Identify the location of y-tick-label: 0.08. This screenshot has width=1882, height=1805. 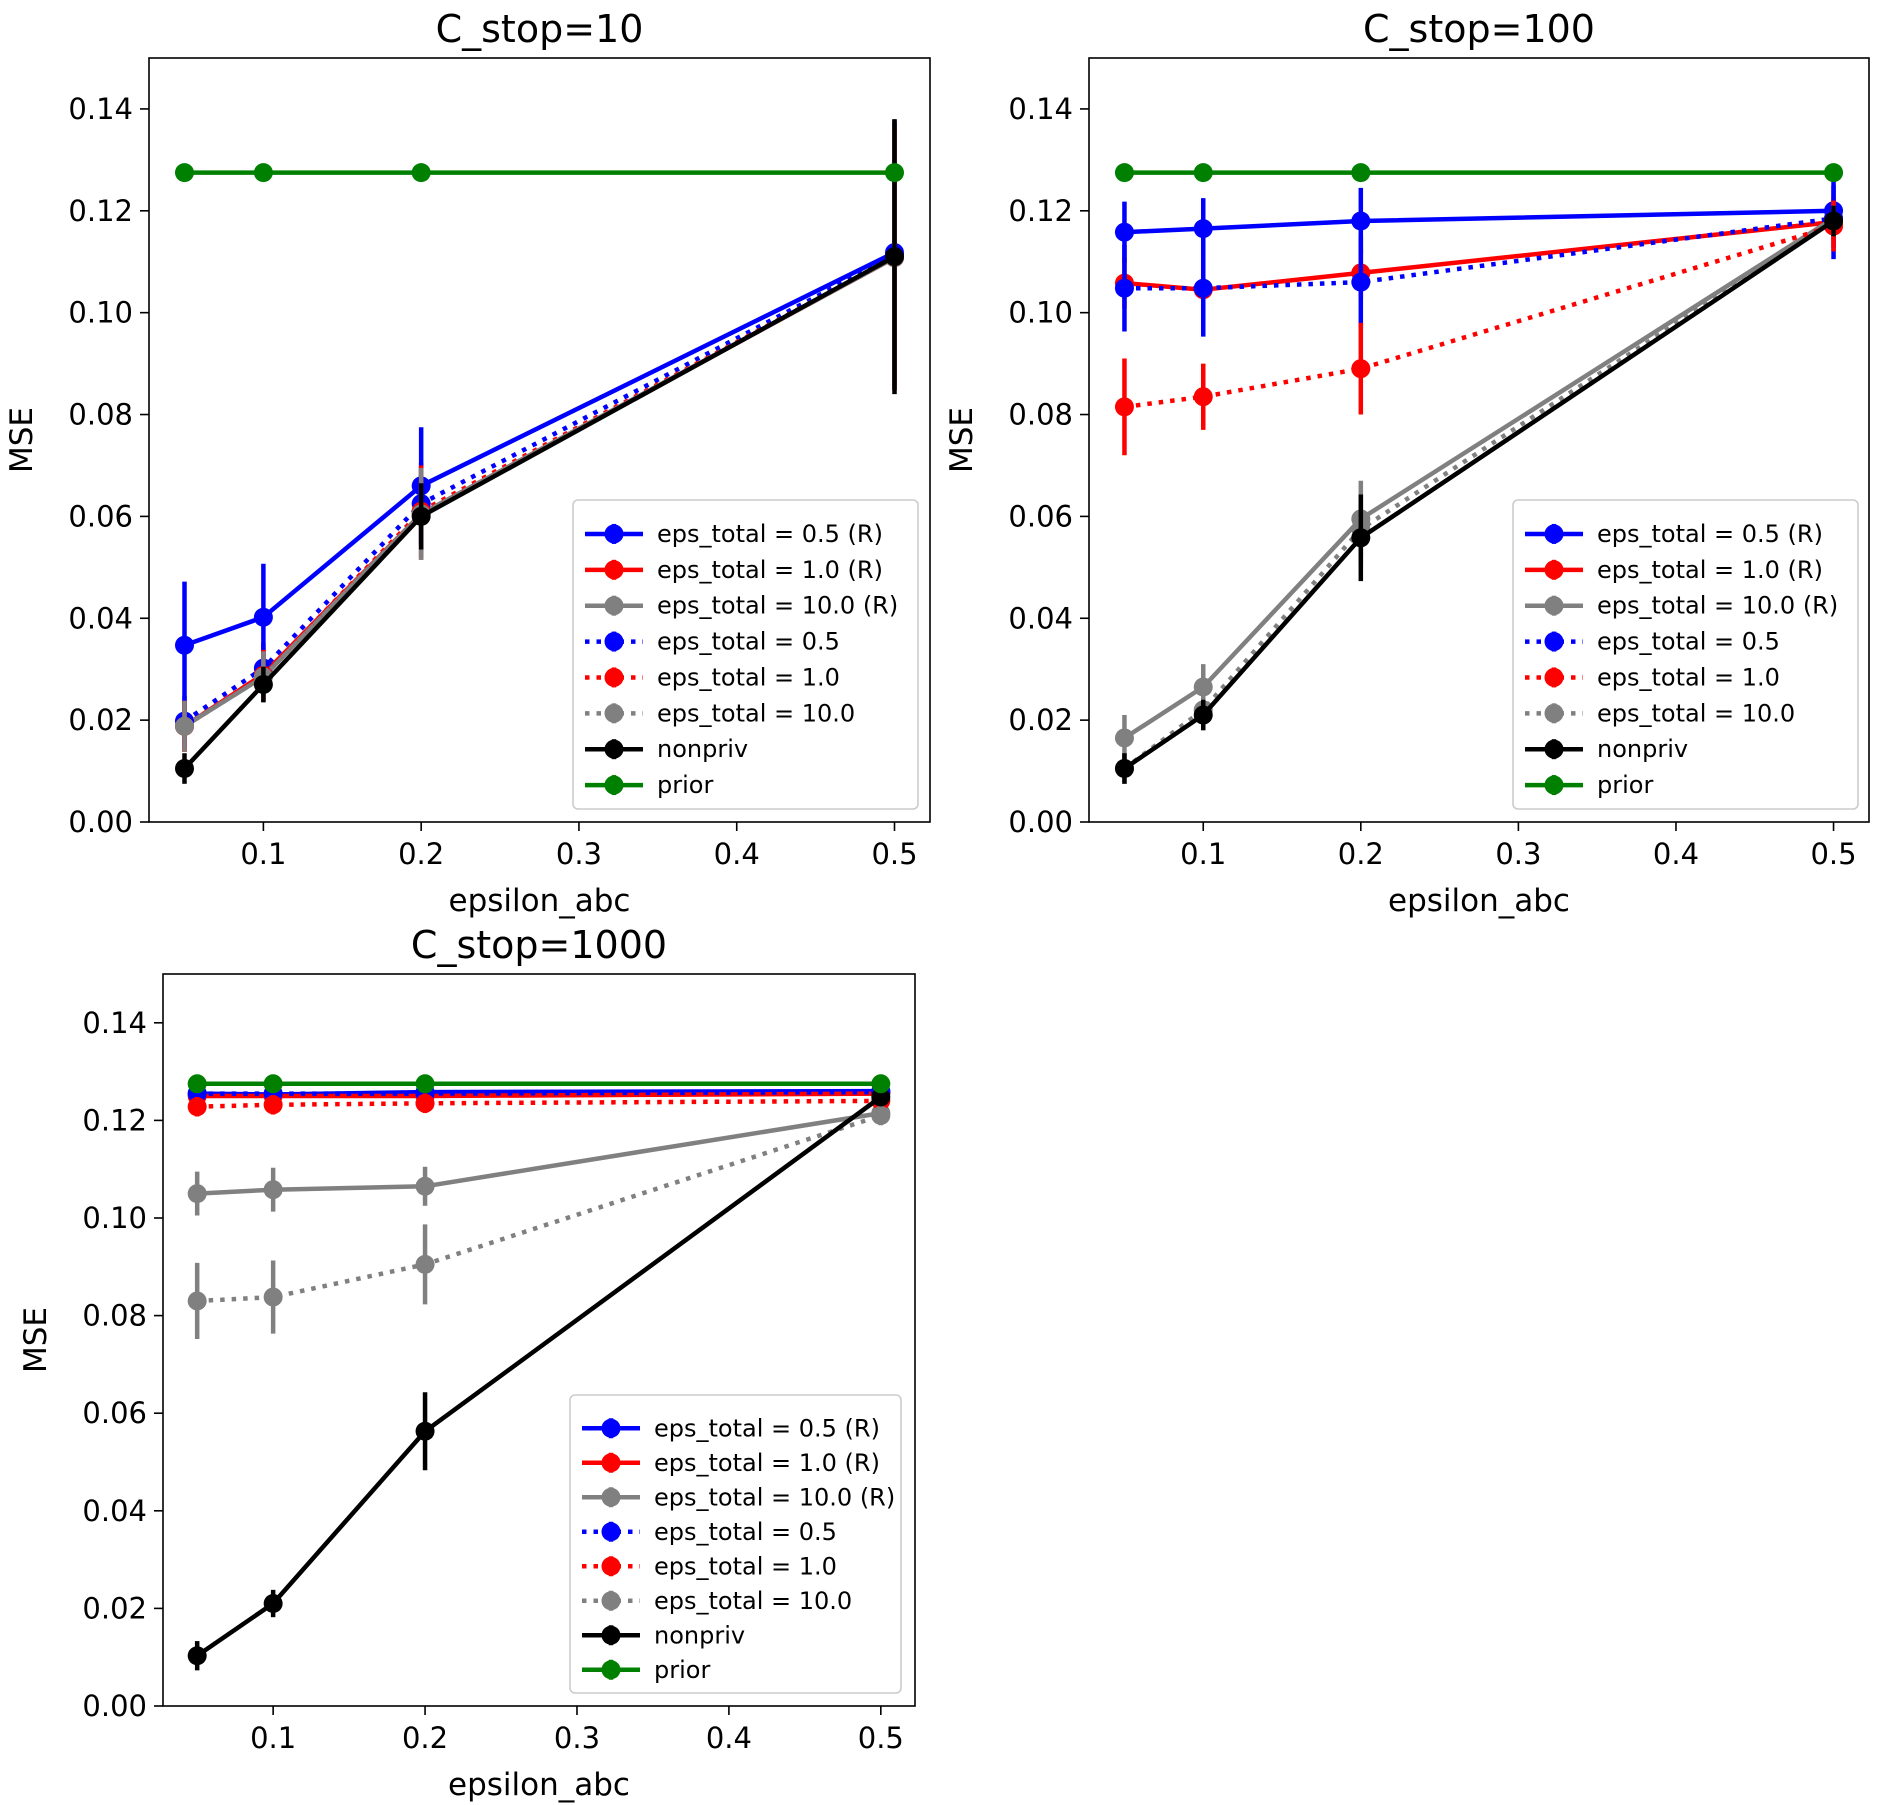
(114, 1316).